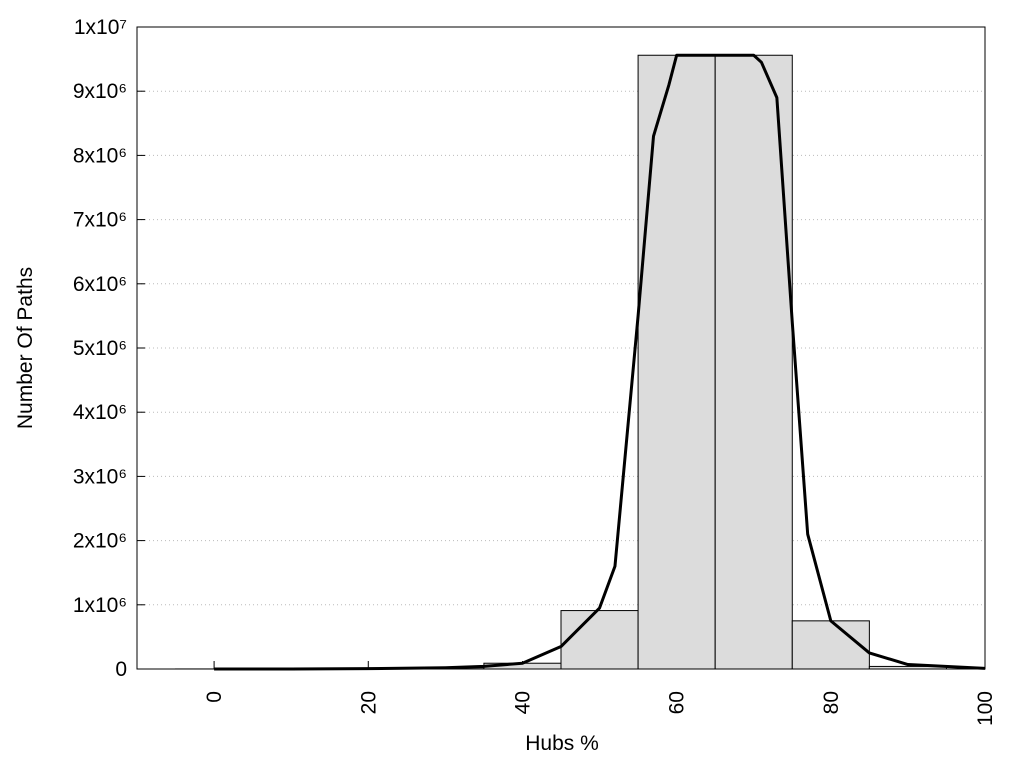  What do you see at coordinates (214, 697) in the screenshot?
I see `x-tick-label: 0` at bounding box center [214, 697].